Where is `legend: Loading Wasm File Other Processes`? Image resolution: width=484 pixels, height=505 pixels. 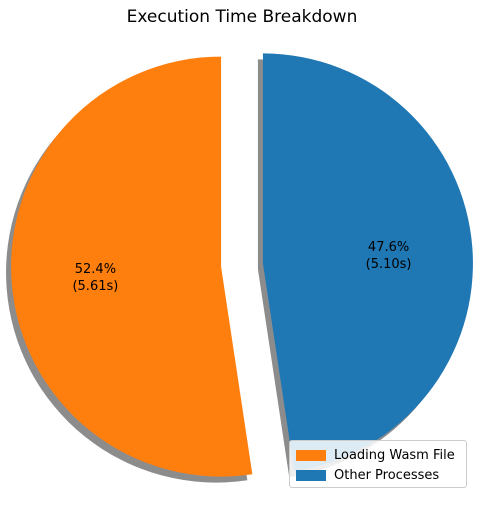
legend: Loading Wasm File Other Processes is located at coordinates (378, 464).